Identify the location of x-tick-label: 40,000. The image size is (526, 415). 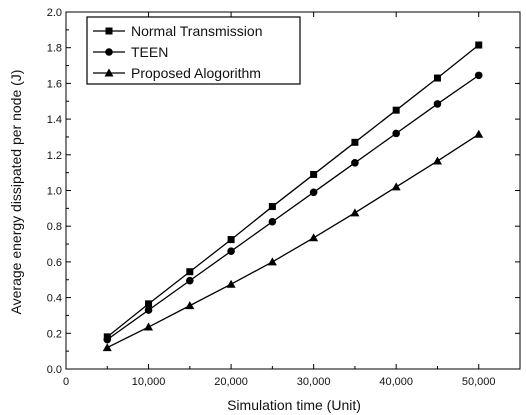
(396, 382).